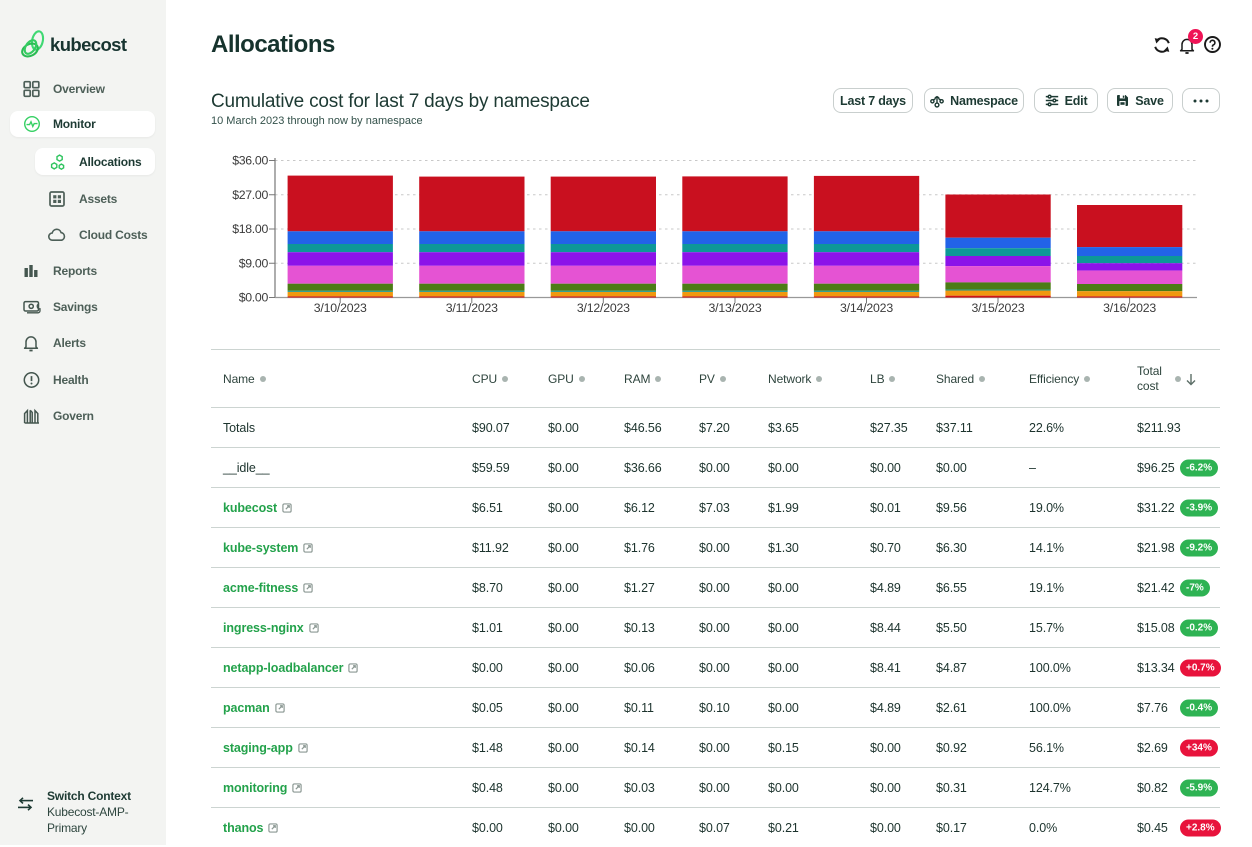 Image resolution: width=1252 pixels, height=847 pixels. I want to click on svg-text: 3/14/2023, so click(866, 308).